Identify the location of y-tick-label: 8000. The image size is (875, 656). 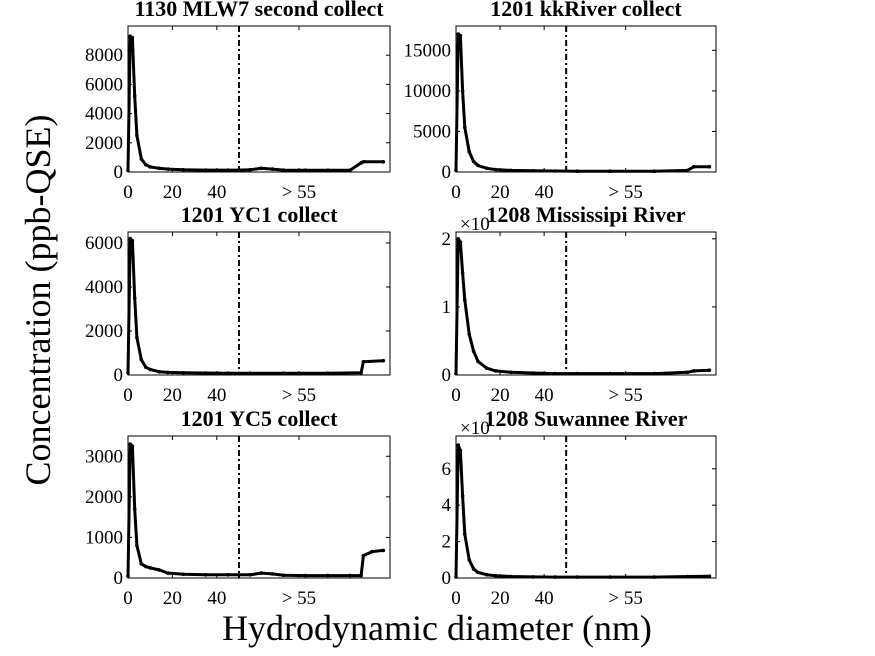
(104, 55).